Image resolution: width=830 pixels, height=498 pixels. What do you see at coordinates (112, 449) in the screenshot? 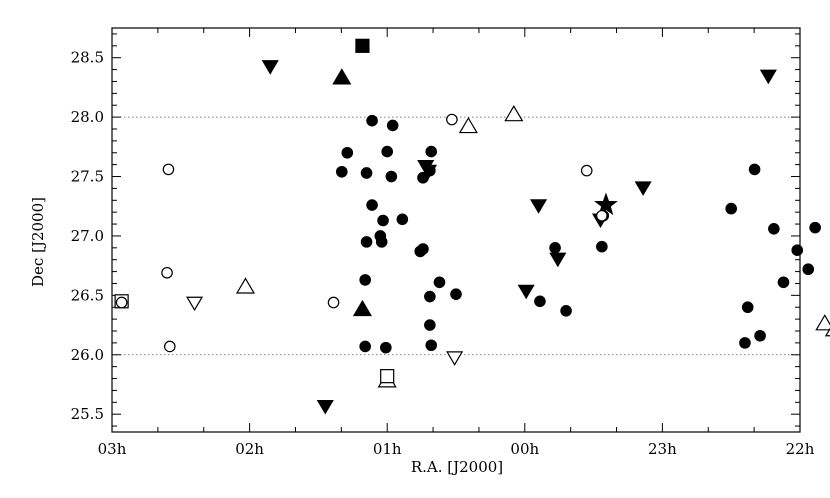
I see `x-tick-label: 03h` at bounding box center [112, 449].